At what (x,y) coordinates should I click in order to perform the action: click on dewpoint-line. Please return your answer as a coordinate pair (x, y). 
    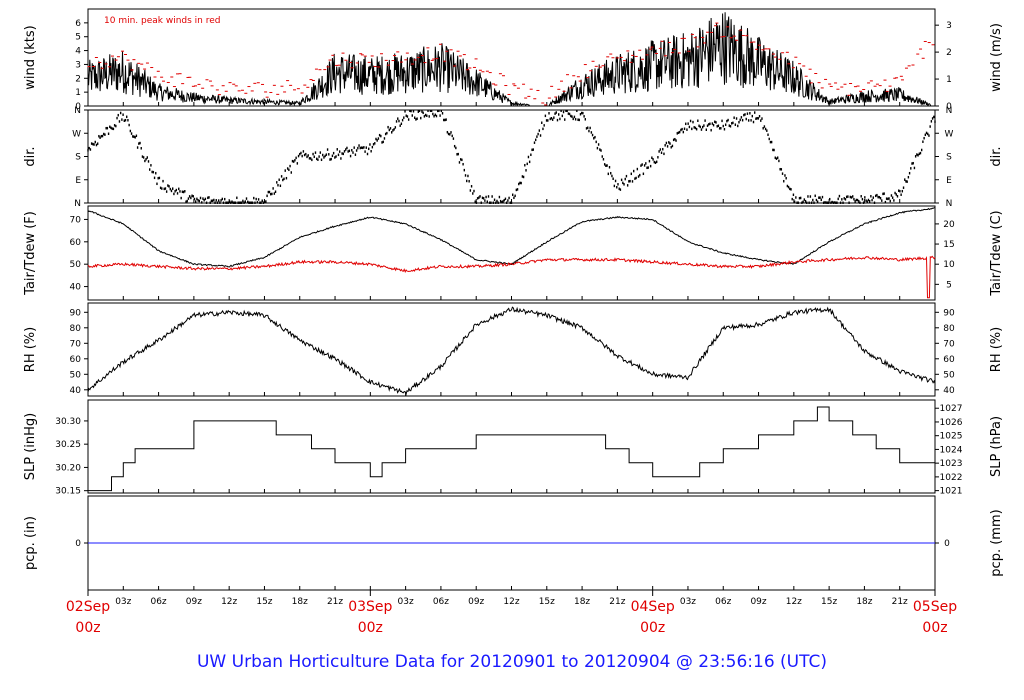
    Looking at the image, I should click on (511, 277).